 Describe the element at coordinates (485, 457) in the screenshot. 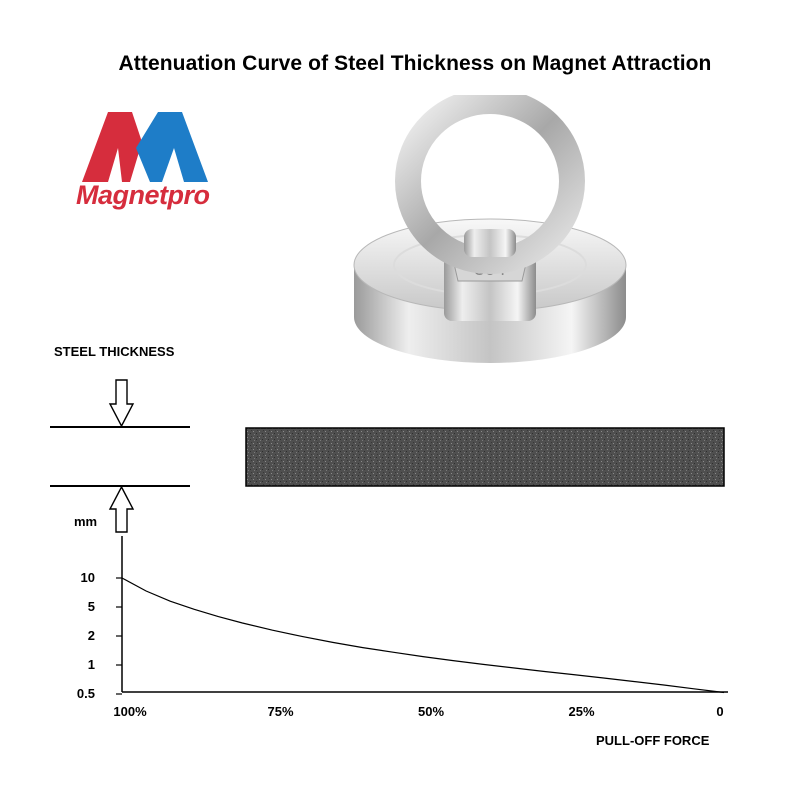

I see `steel-plate` at that location.